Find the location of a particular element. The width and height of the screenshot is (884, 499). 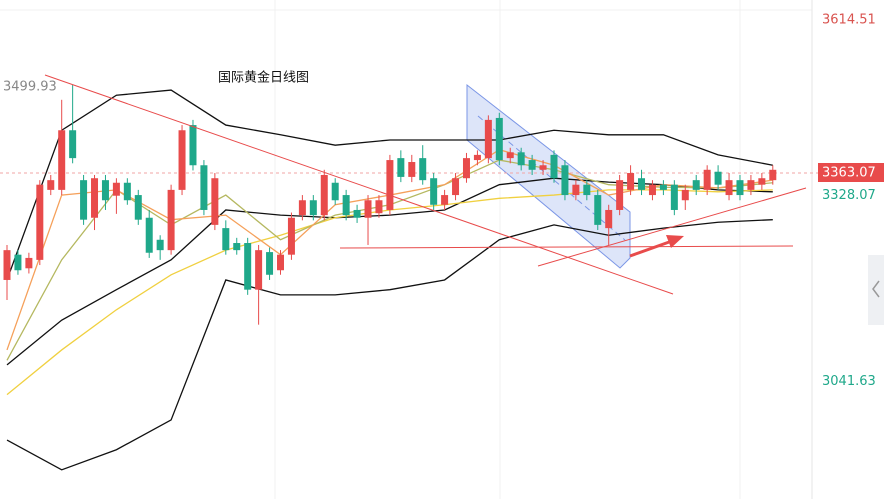

last-price-label: 3363.07 is located at coordinates (849, 173).